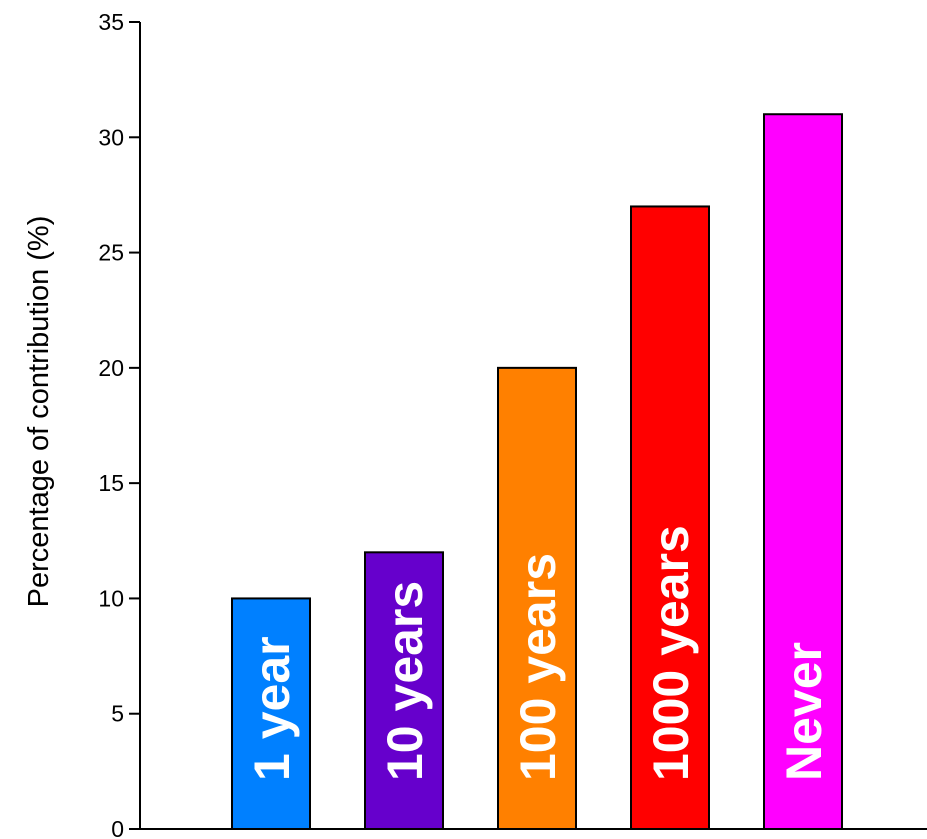  What do you see at coordinates (111, 22) in the screenshot?
I see `y-tick-label: 35` at bounding box center [111, 22].